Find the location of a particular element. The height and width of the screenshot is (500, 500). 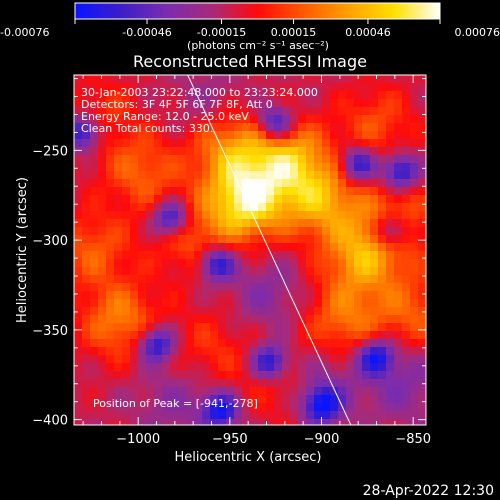

info-line-energy: Energy Range: 12.0 - 25.0 keV is located at coordinates (165, 116).